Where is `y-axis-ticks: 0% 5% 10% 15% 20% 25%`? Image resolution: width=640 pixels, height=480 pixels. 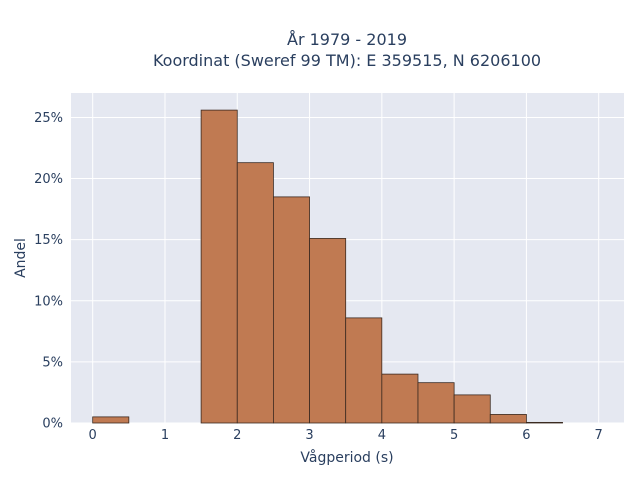 y-axis-ticks: 0% 5% 10% 15% 20% 25% is located at coordinates (48, 271).